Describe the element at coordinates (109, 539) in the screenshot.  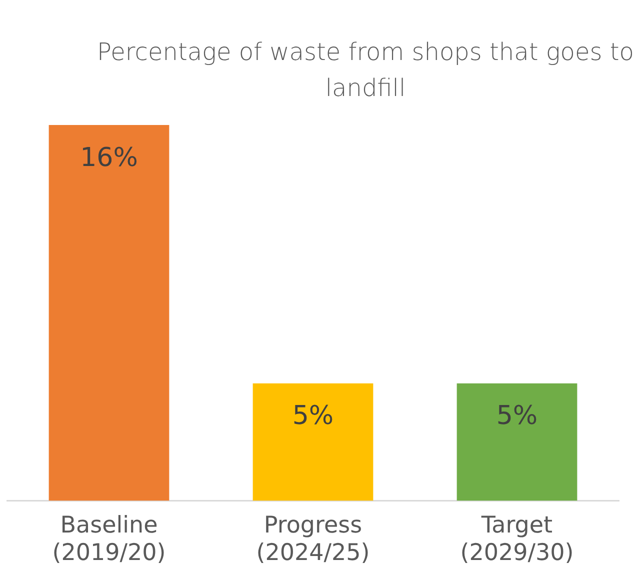
I see `x-tick-label: Baseline (2019/20)` at that location.